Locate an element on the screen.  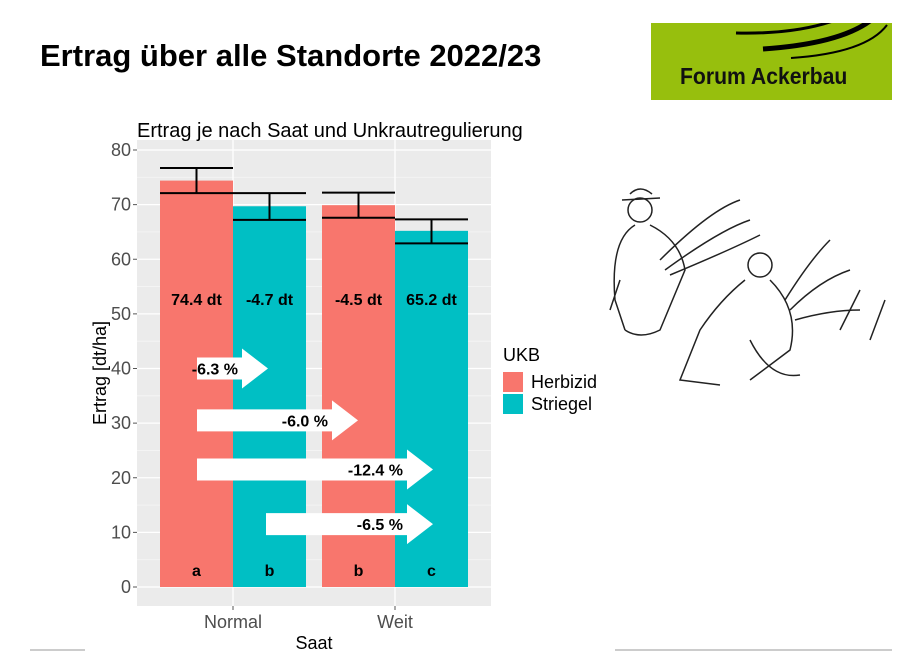
y-tick-label: 30 is located at coordinates (121, 423).